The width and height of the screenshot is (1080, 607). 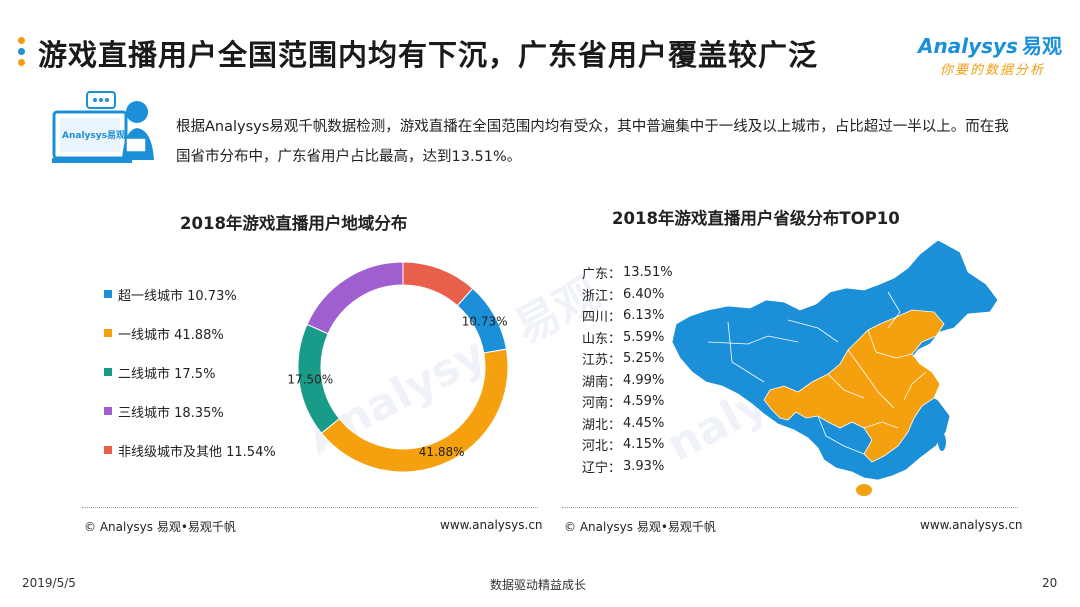 I want to click on legend-label: 超一线城市 10.73%, so click(x=177, y=296).